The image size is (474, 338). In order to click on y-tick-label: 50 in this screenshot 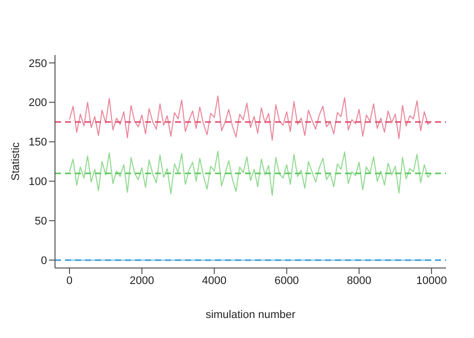, I will do `click(40, 222)`.